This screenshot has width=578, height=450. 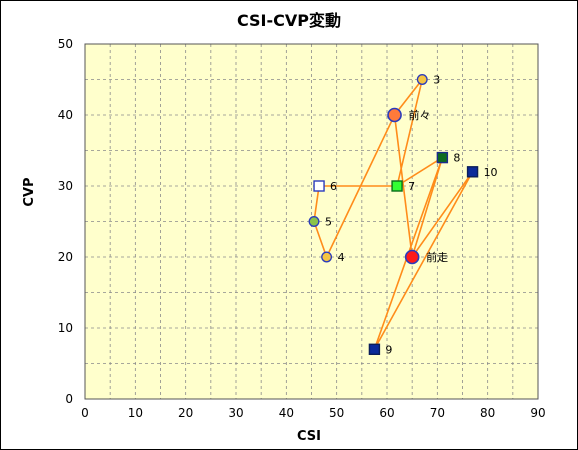 I want to click on point-label: 5, so click(x=328, y=222).